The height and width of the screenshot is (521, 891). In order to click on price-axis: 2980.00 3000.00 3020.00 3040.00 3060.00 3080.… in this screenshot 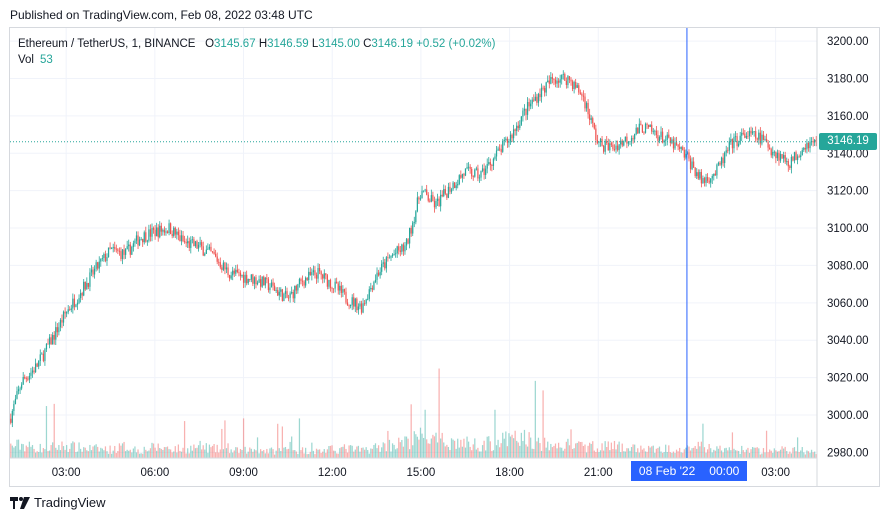, I will do `click(842, 257)`.